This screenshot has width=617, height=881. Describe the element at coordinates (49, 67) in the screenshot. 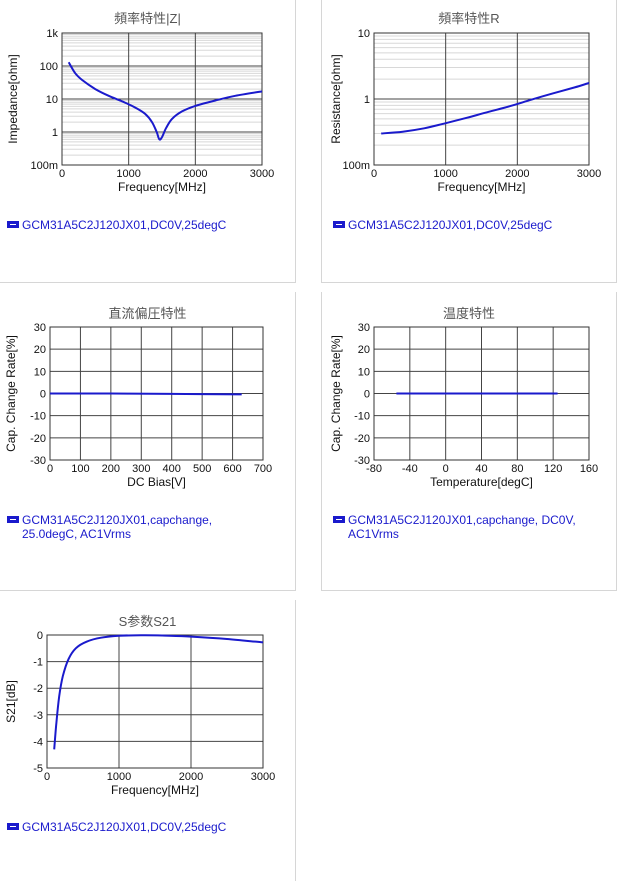

I see `y-tick-label: 100` at that location.